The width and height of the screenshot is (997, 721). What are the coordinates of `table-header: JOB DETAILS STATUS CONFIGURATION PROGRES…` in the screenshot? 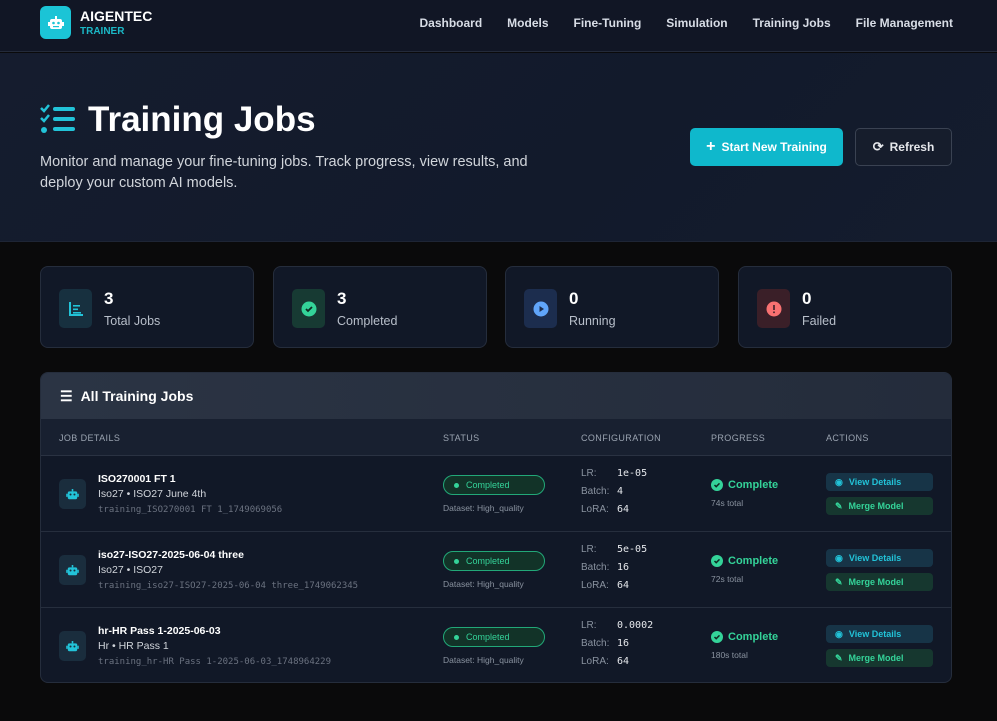 It's located at (496, 437).